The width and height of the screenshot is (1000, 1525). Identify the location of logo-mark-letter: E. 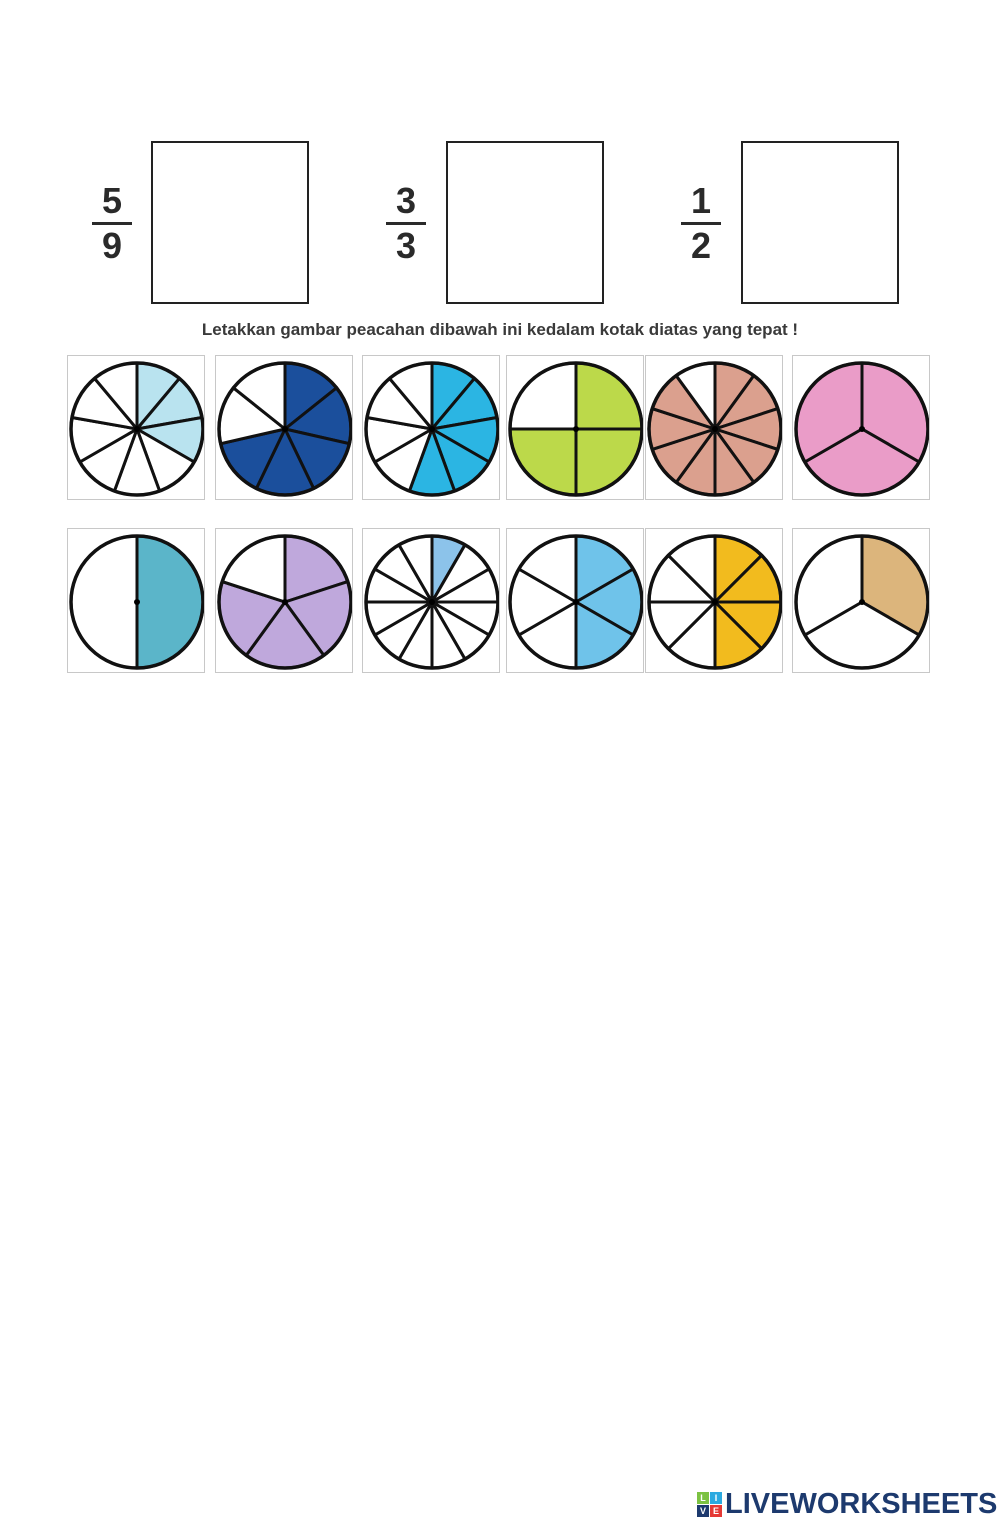
(716, 1511).